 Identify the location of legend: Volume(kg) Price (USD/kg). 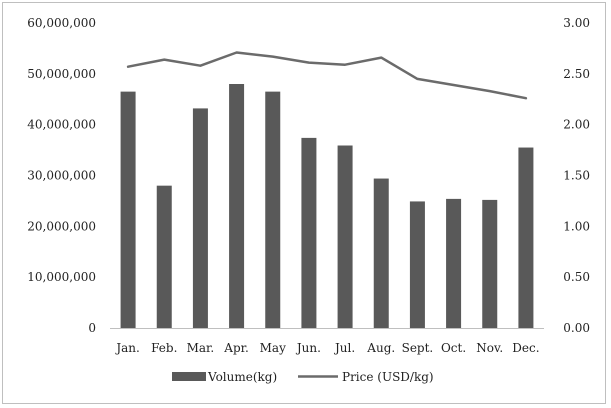
(303, 377).